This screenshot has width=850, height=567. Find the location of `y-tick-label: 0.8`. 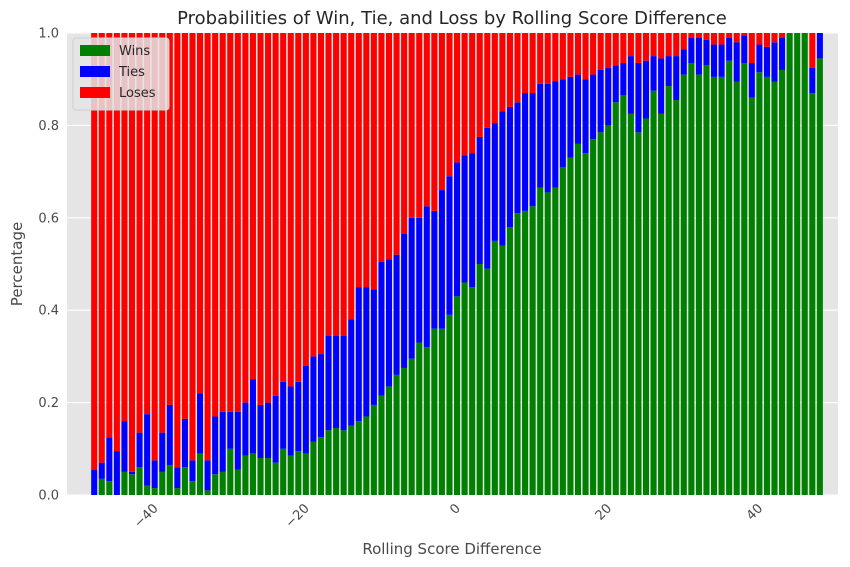

y-tick-label: 0.8 is located at coordinates (48, 126).